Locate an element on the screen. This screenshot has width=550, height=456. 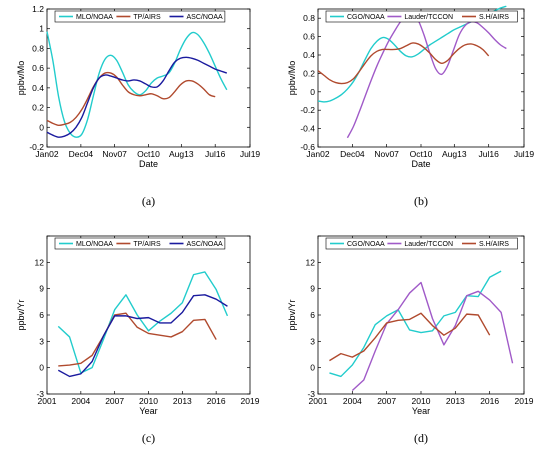
panel-label: (a) is located at coordinates (148, 201).